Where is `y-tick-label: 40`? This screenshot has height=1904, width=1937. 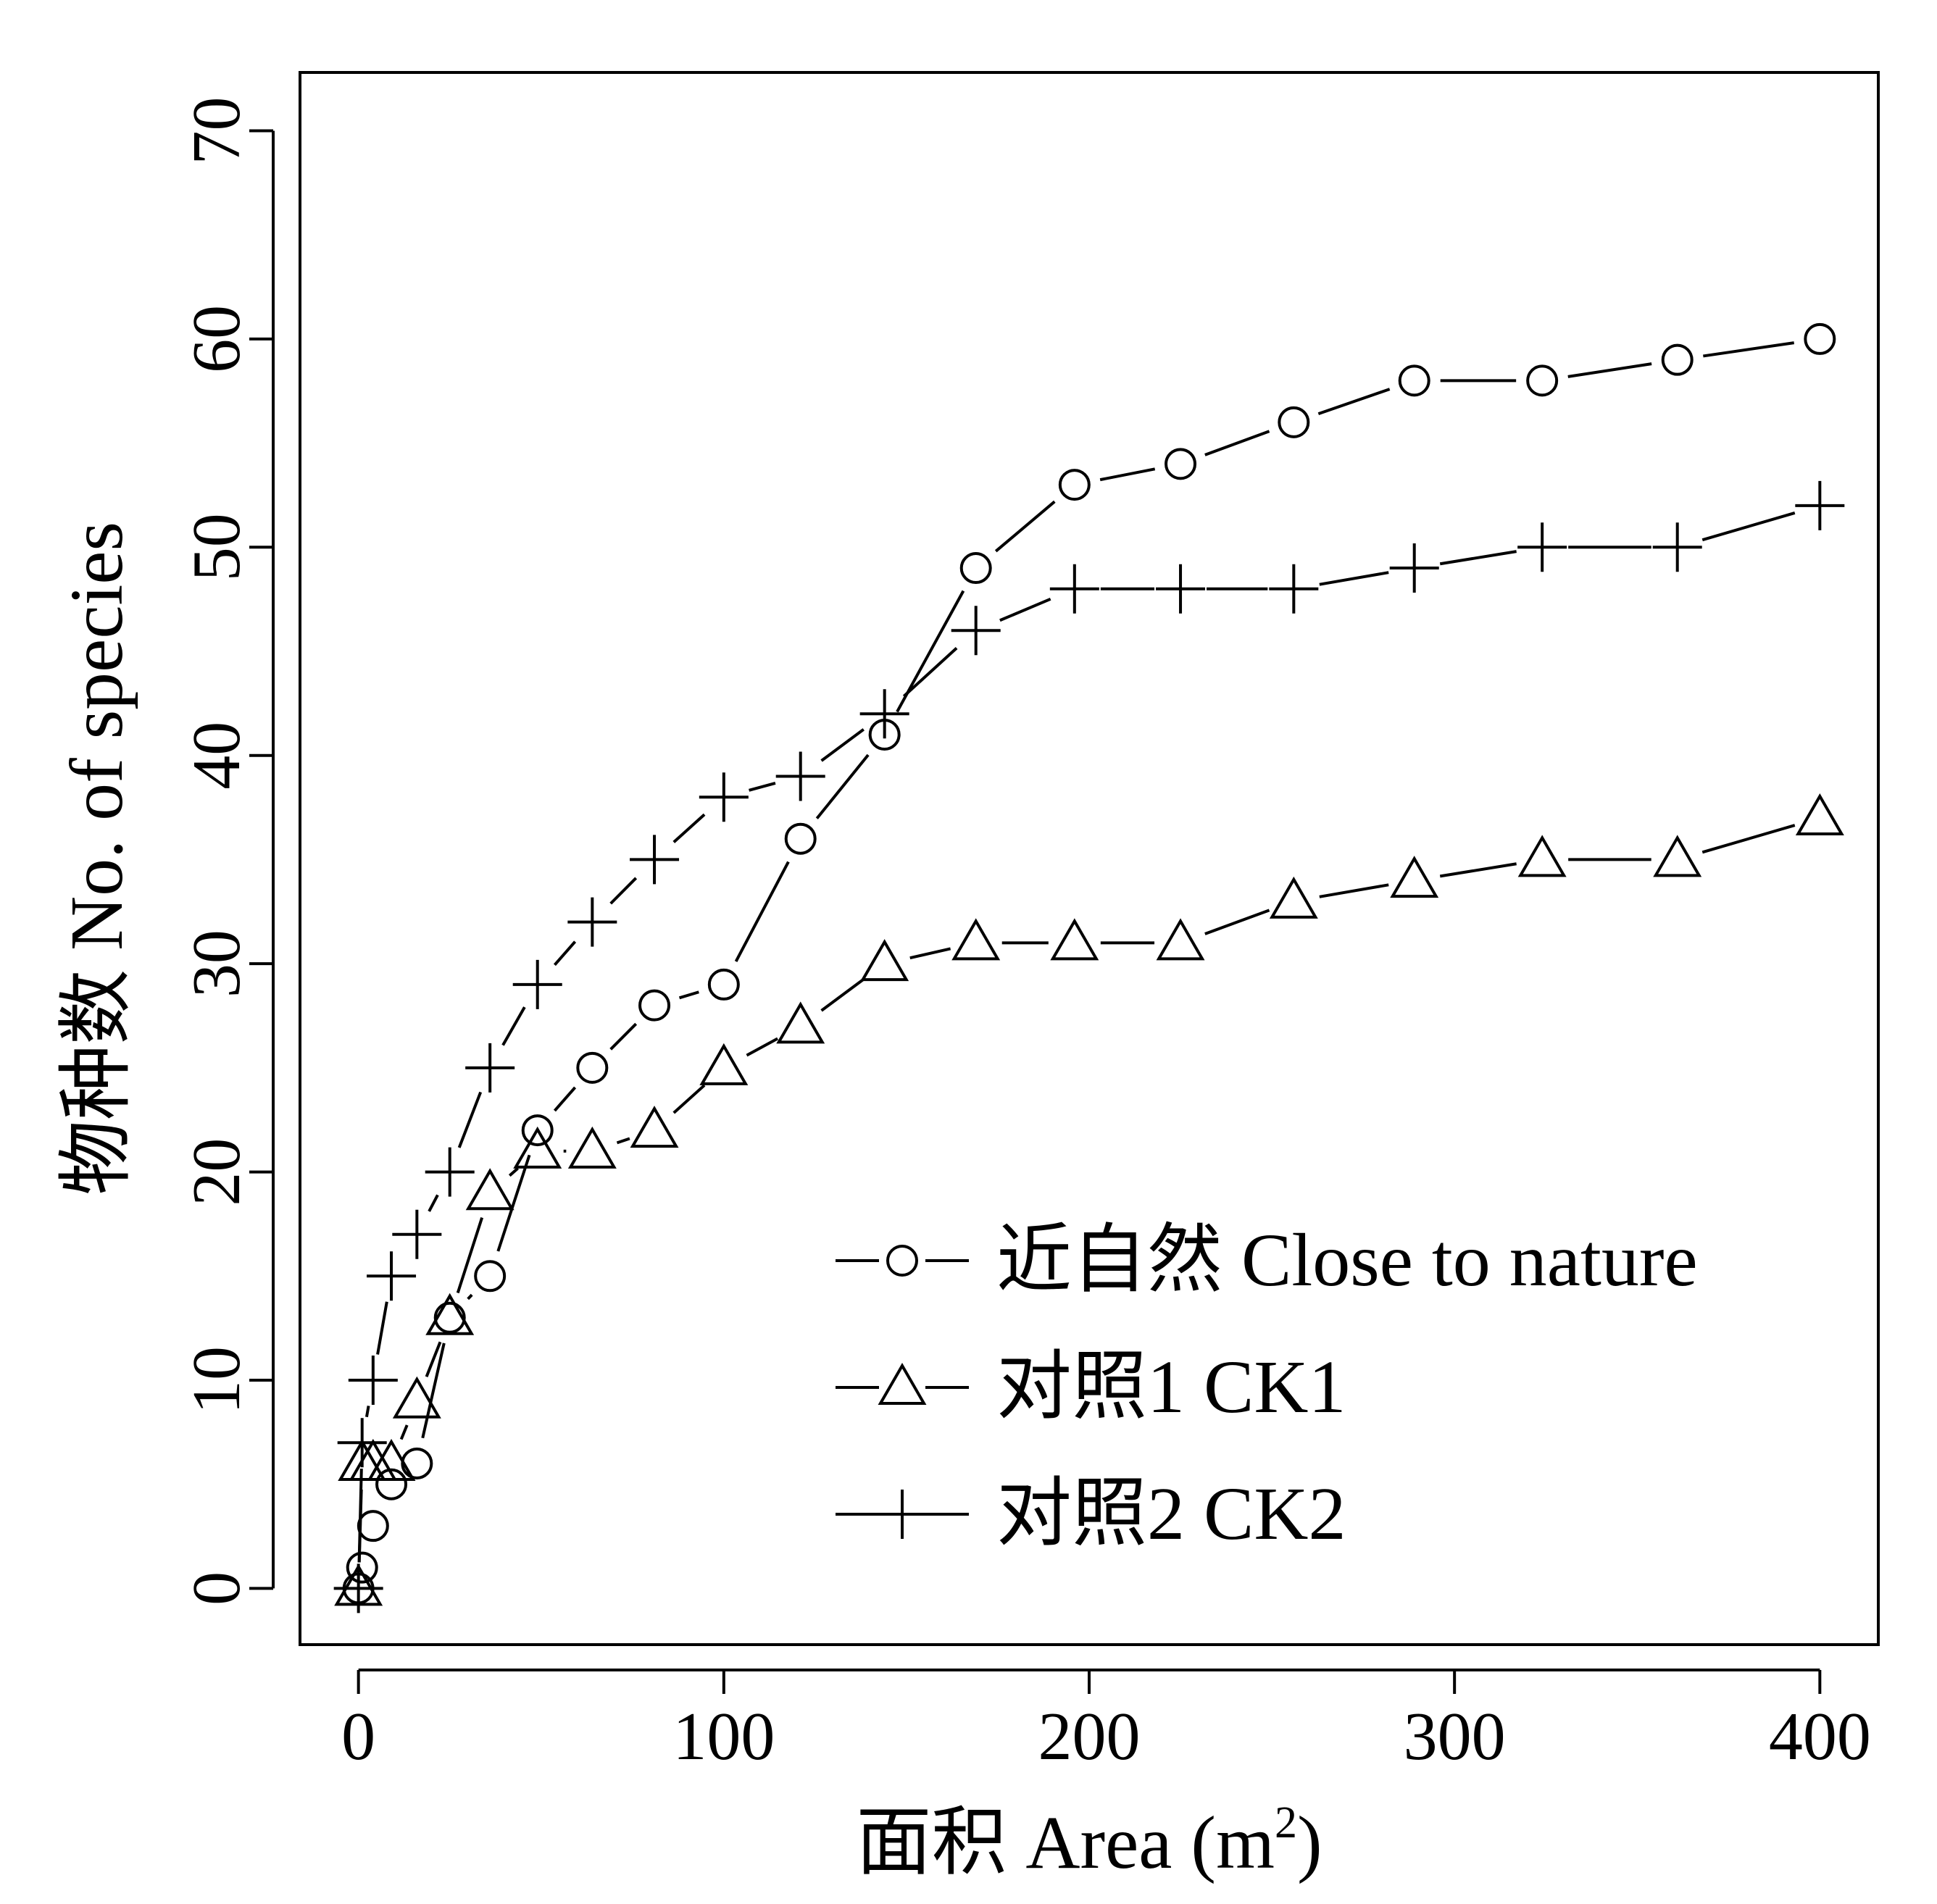 y-tick-label: 40 is located at coordinates (217, 756).